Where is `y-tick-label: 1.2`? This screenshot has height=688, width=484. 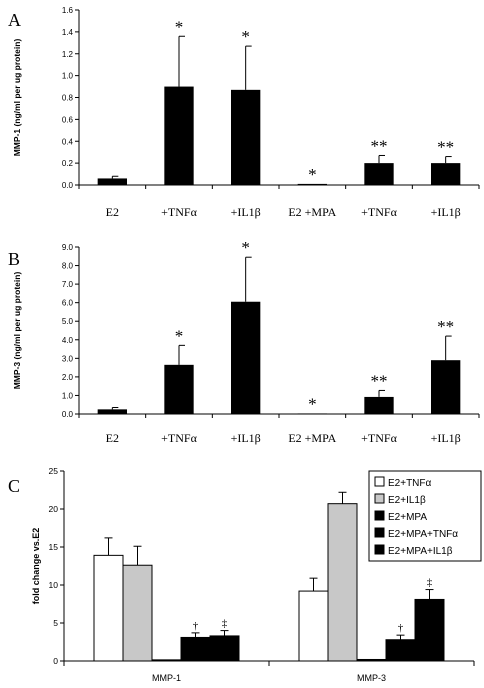 y-tick-label: 1.2 is located at coordinates (68, 54).